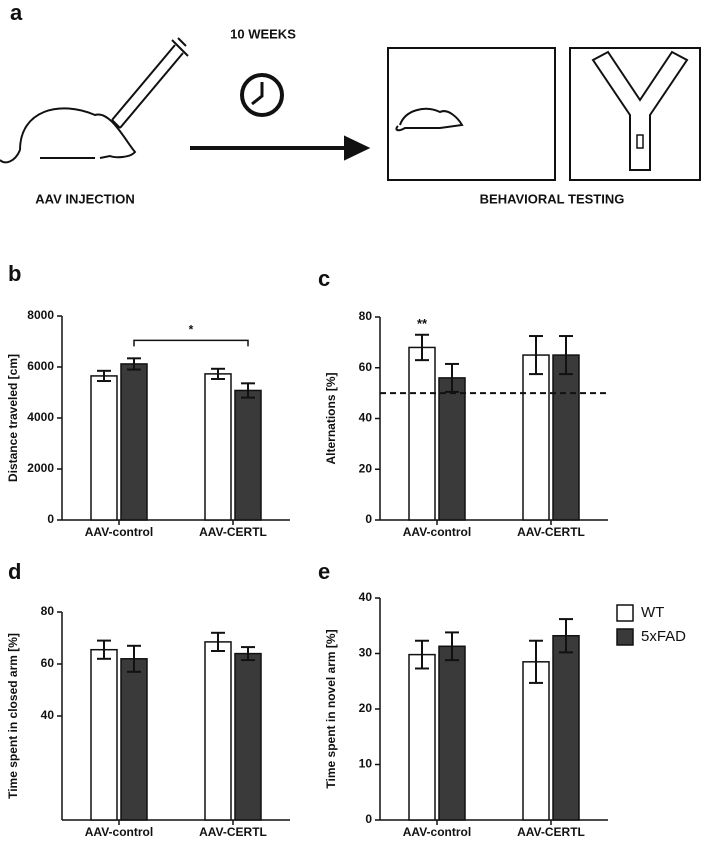 This screenshot has width=709, height=845. I want to click on annotation: **, so click(422, 323).